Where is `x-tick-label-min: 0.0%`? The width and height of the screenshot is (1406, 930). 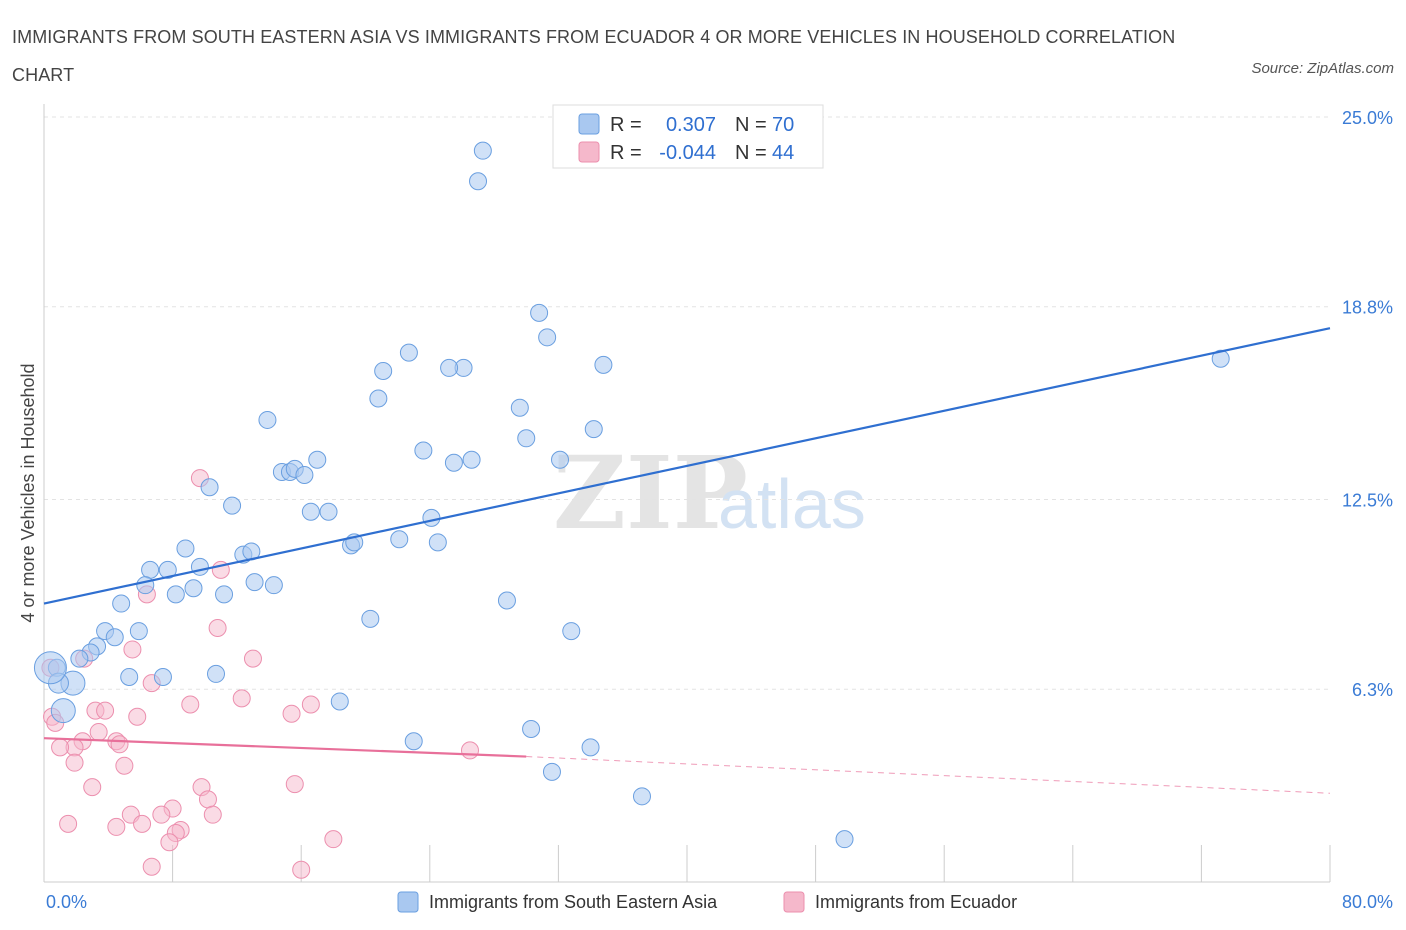
x-tick-label-min: 0.0% is located at coordinates (66, 902).